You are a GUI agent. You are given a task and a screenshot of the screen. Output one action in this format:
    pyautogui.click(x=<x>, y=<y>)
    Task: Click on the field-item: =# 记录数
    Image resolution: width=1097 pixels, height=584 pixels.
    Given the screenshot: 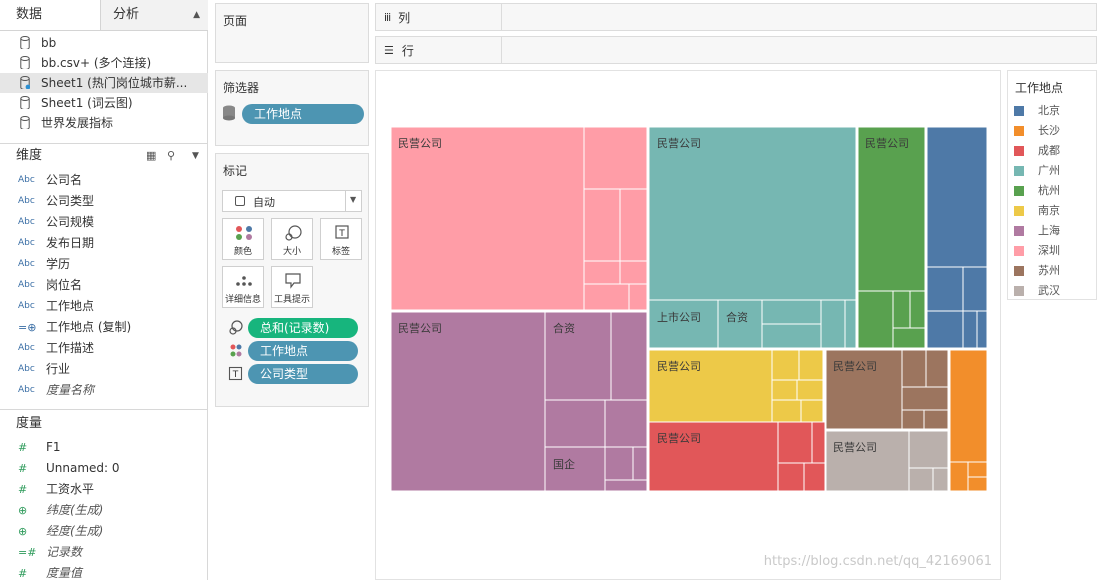 What is the action you would take?
    pyautogui.click(x=104, y=552)
    